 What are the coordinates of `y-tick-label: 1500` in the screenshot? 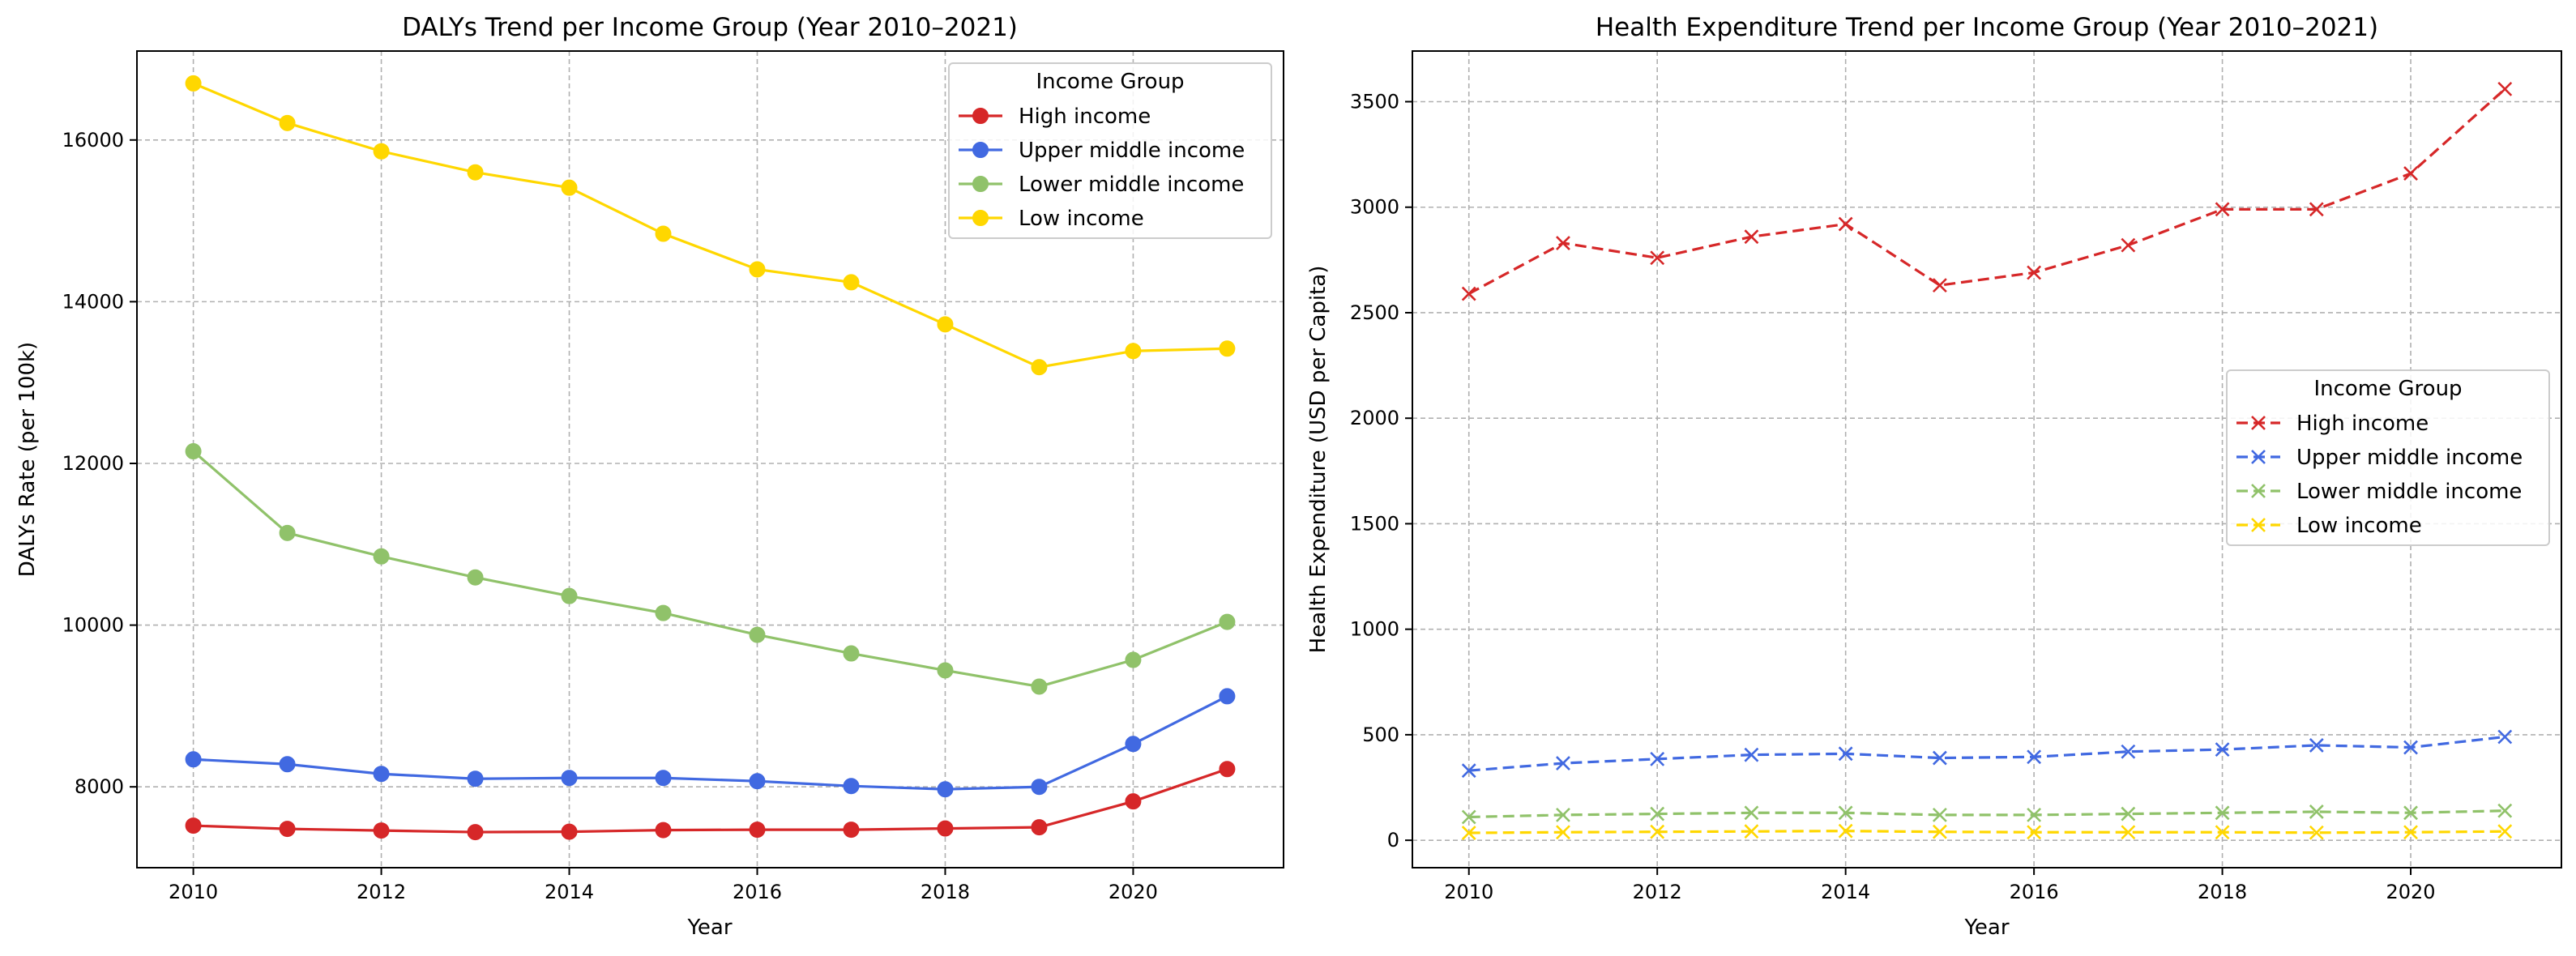 It's located at (1374, 523).